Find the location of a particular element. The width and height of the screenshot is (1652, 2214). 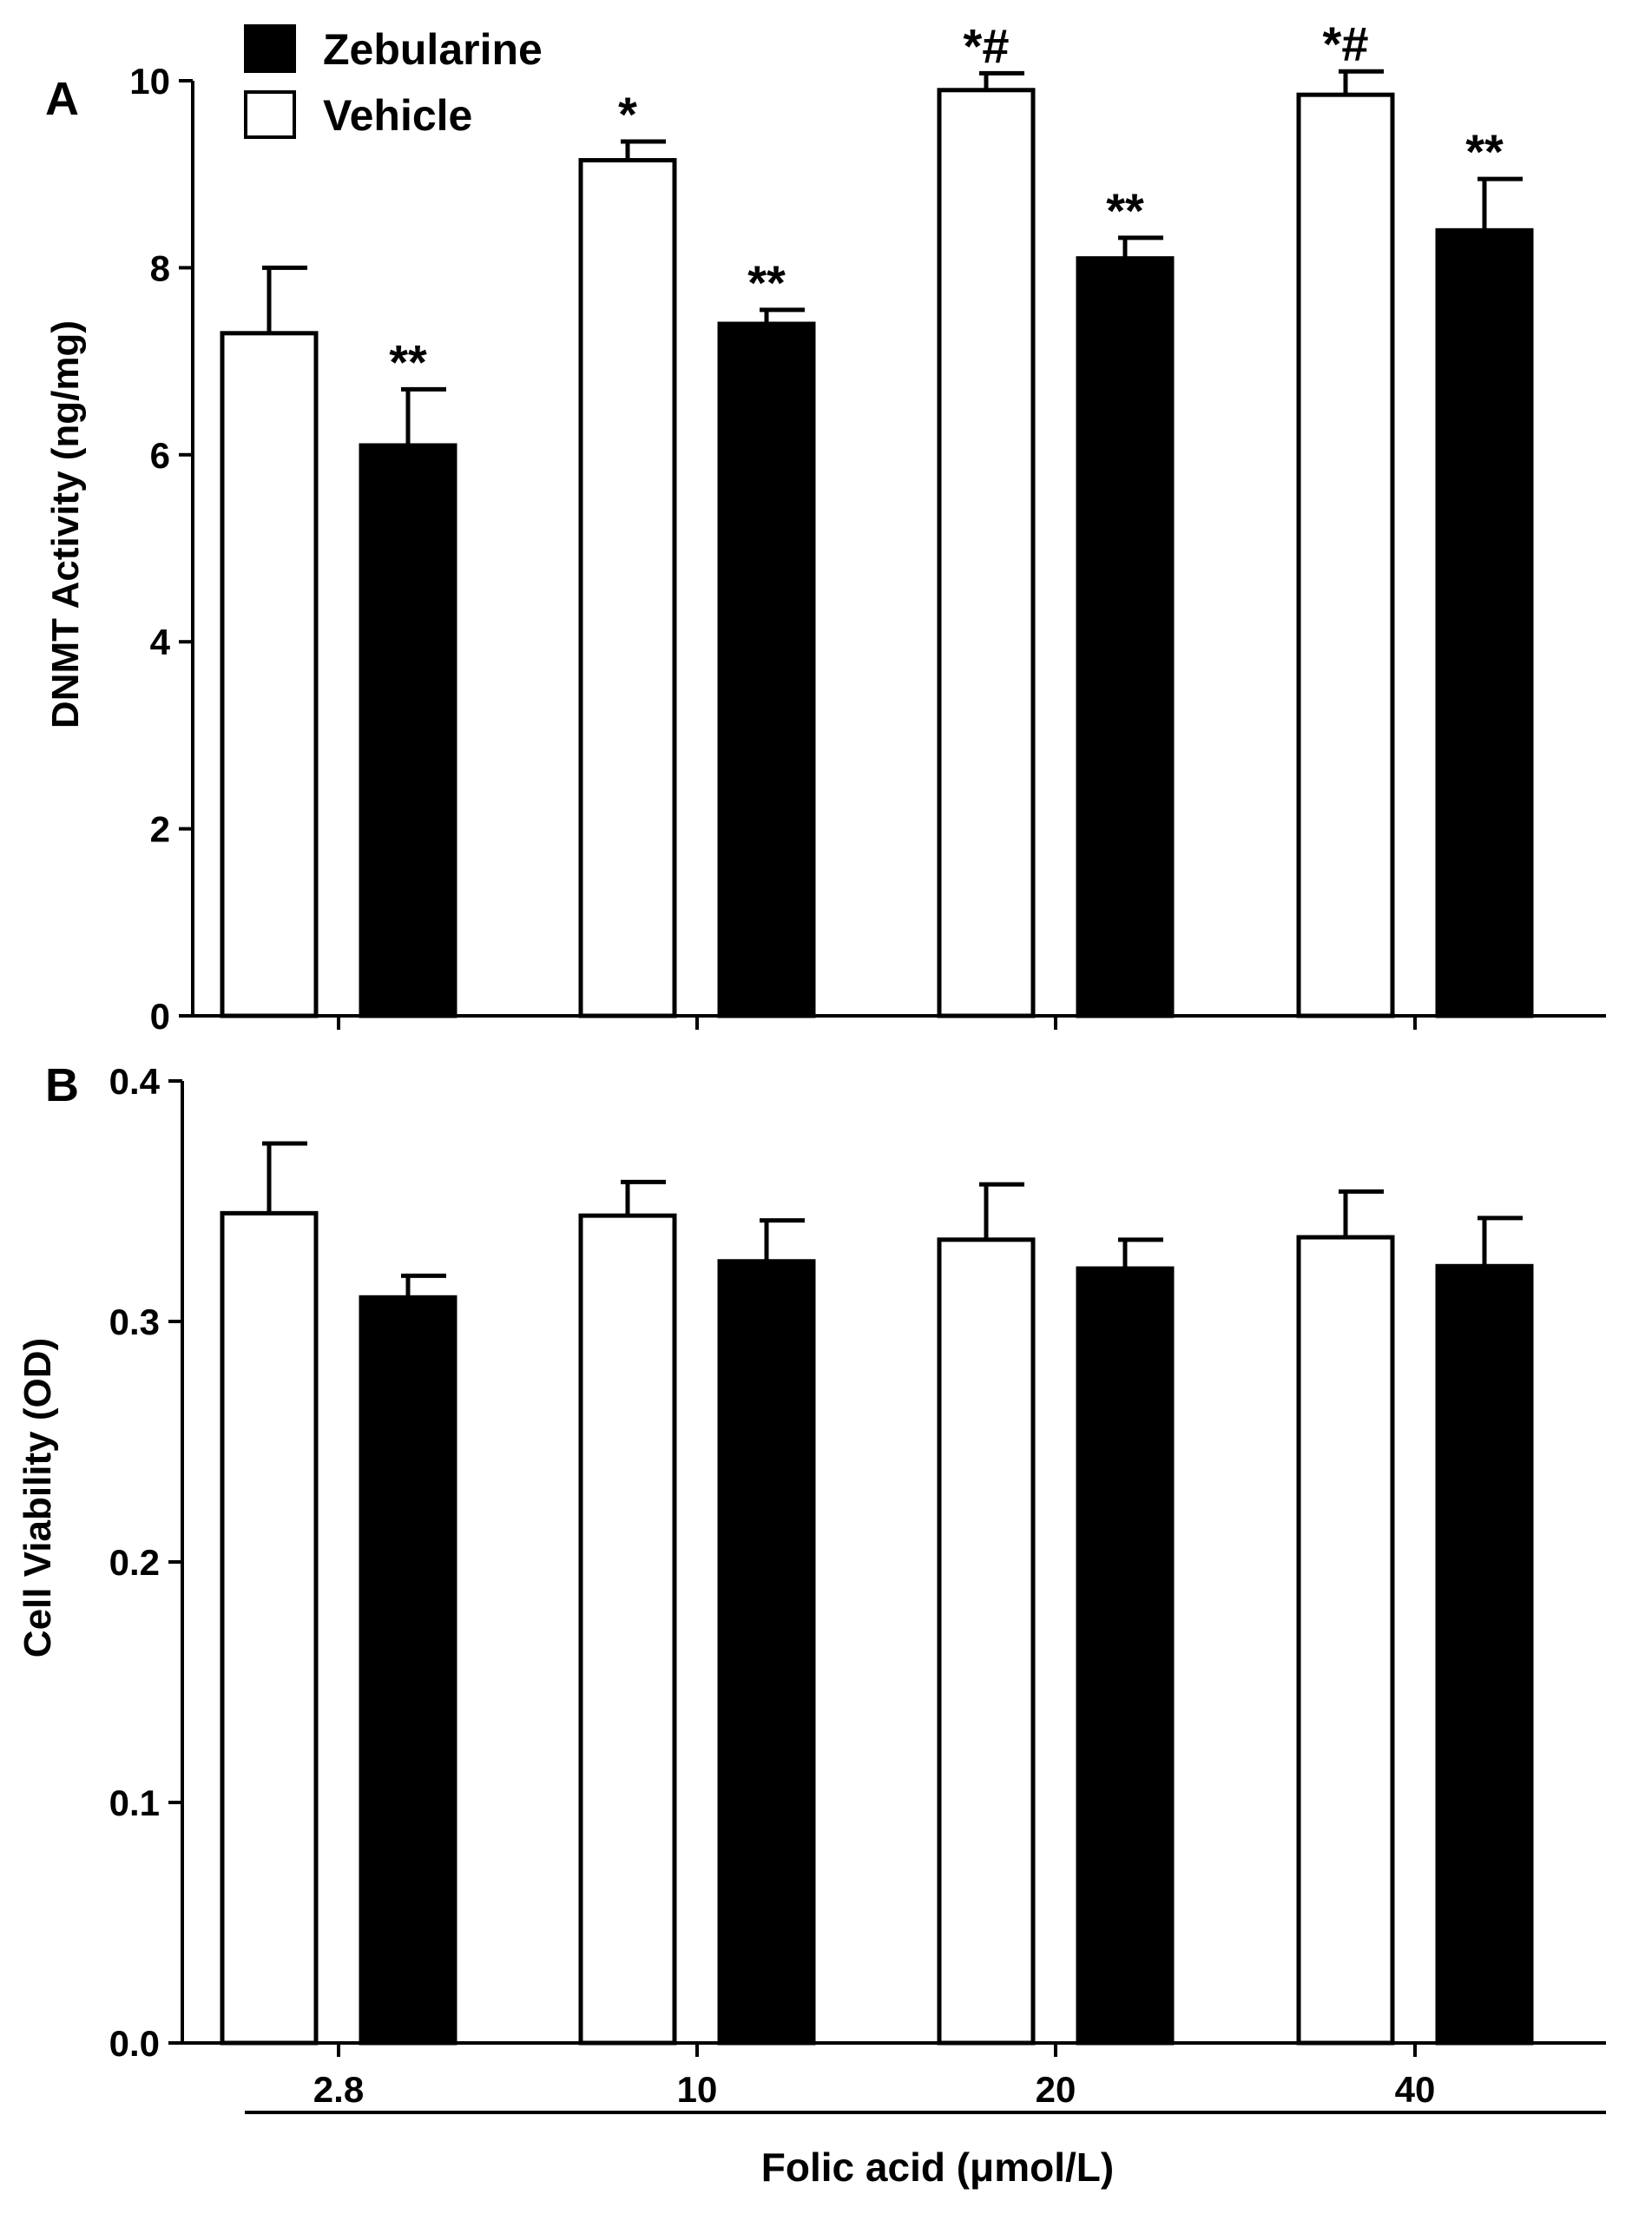

y-axis-title-a: DNMT Activity (ng/mg) is located at coordinates (65, 524).